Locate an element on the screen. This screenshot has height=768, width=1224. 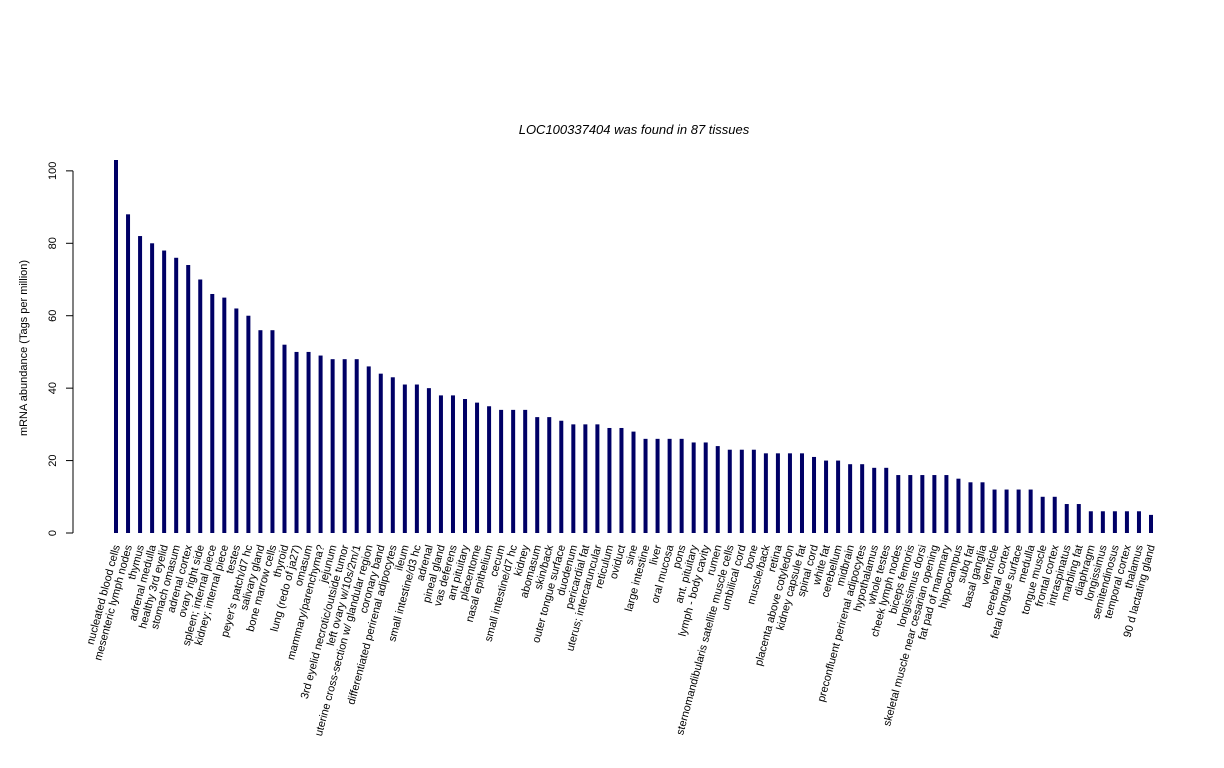
x-tick-label: liver is located at coordinates (656, 554).